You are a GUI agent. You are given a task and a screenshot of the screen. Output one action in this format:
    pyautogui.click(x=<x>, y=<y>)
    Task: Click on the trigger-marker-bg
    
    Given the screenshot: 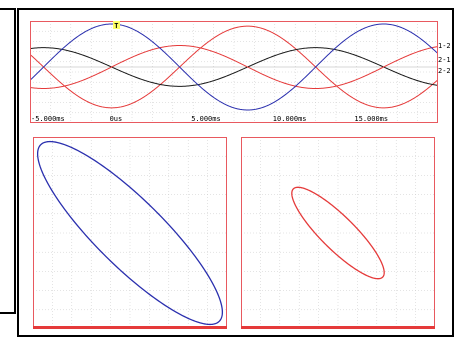 What is the action you would take?
    pyautogui.click(x=116, y=25)
    